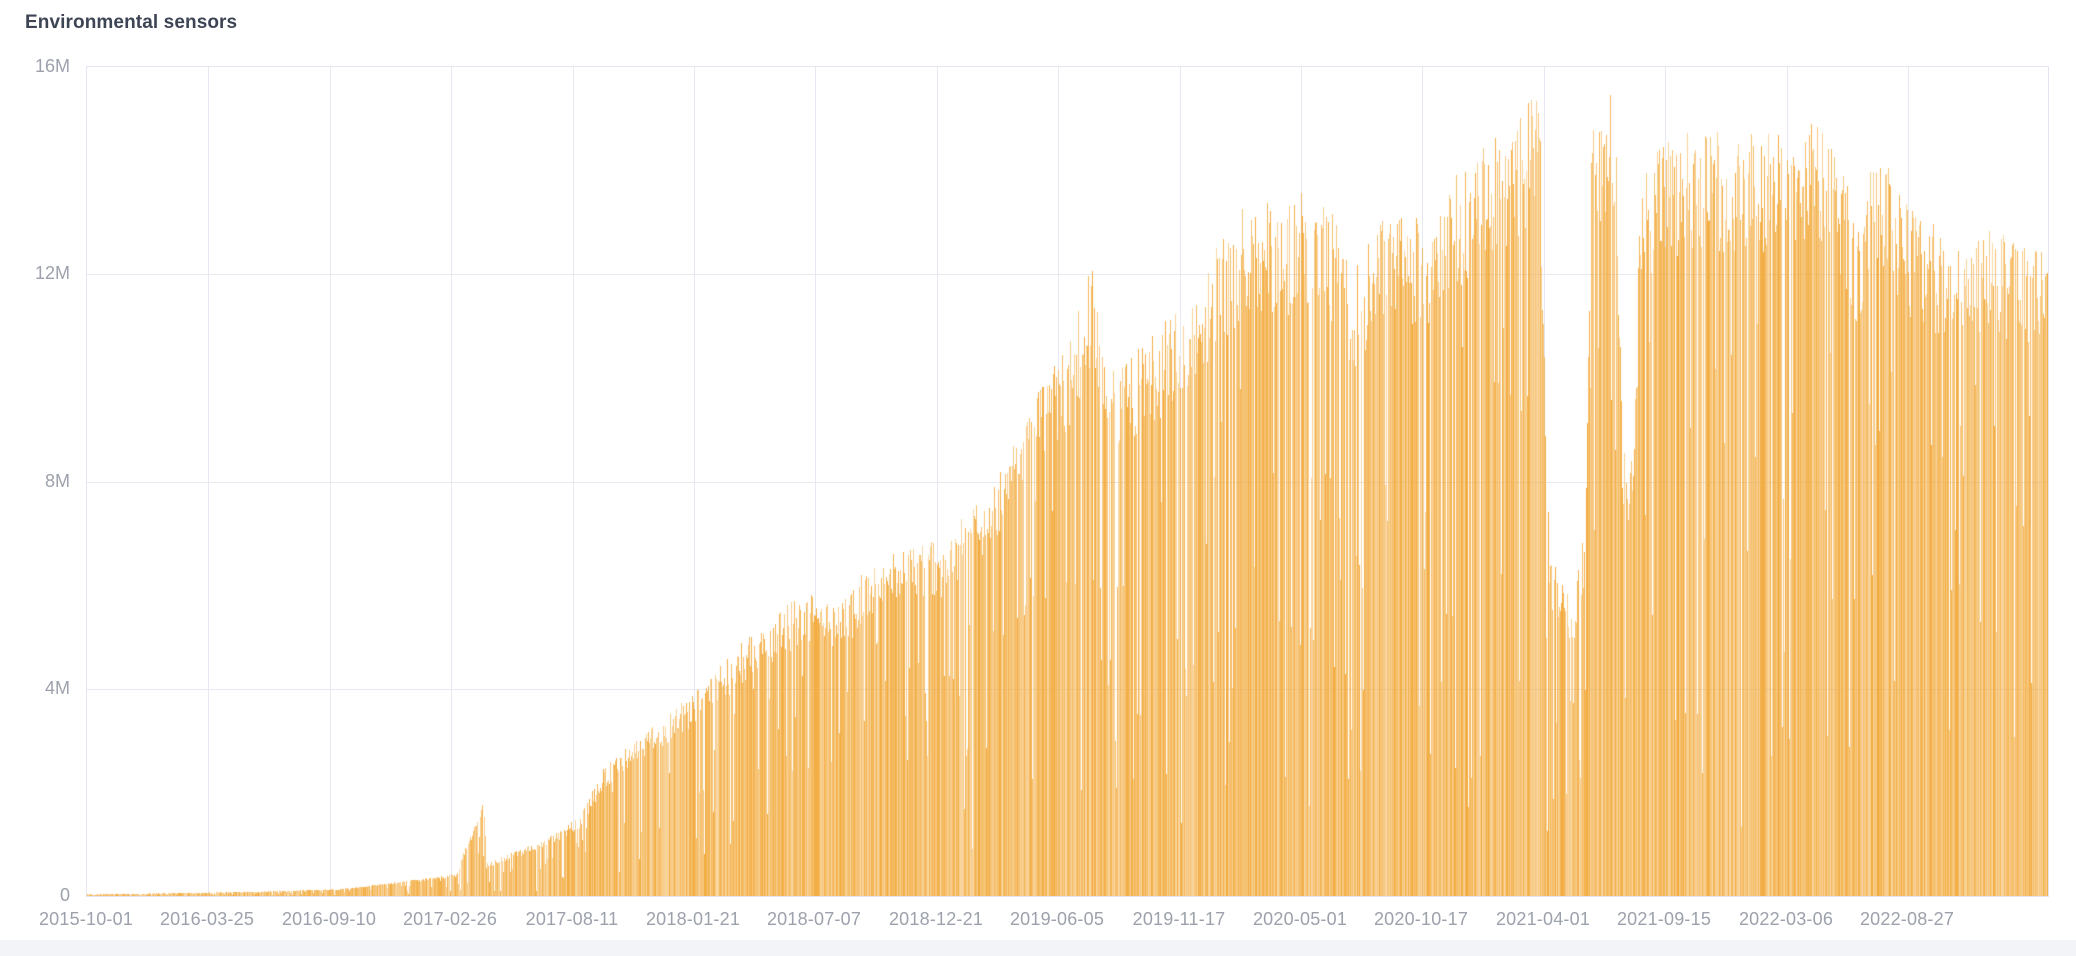  I want to click on x-tick-label: 2021-04-01, so click(1543, 919).